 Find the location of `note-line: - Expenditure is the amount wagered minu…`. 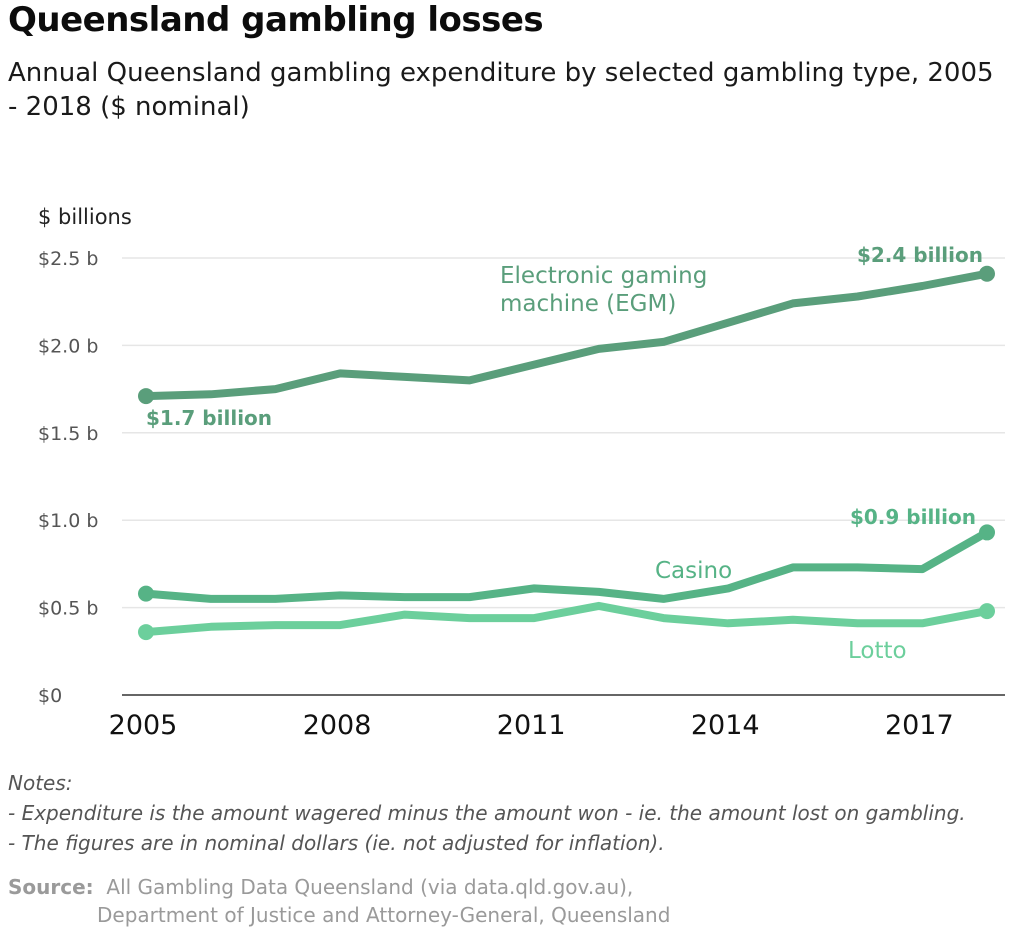

note-line: - Expenditure is the amount wagered minu… is located at coordinates (487, 813).